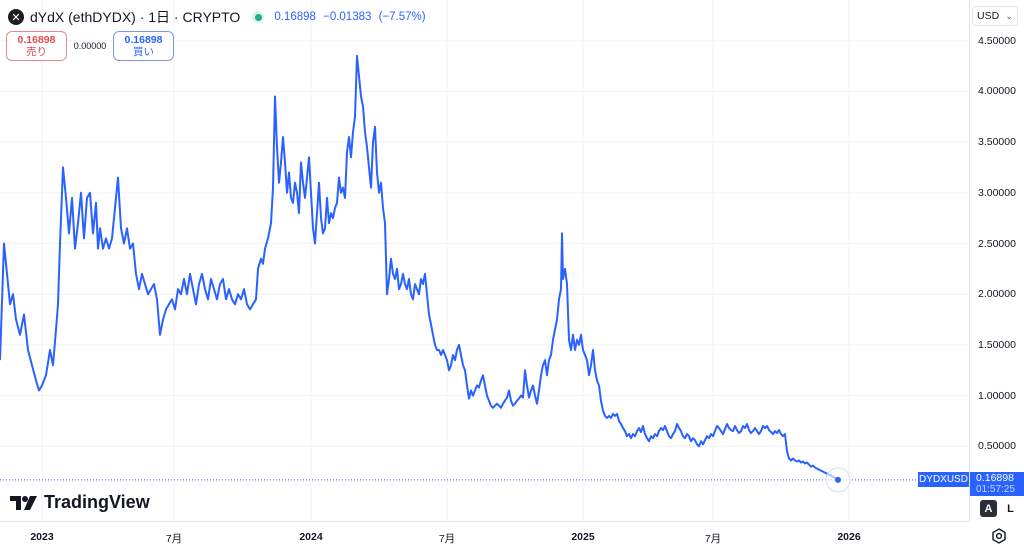  What do you see at coordinates (988, 508) in the screenshot?
I see `auto-scale-button: A` at bounding box center [988, 508].